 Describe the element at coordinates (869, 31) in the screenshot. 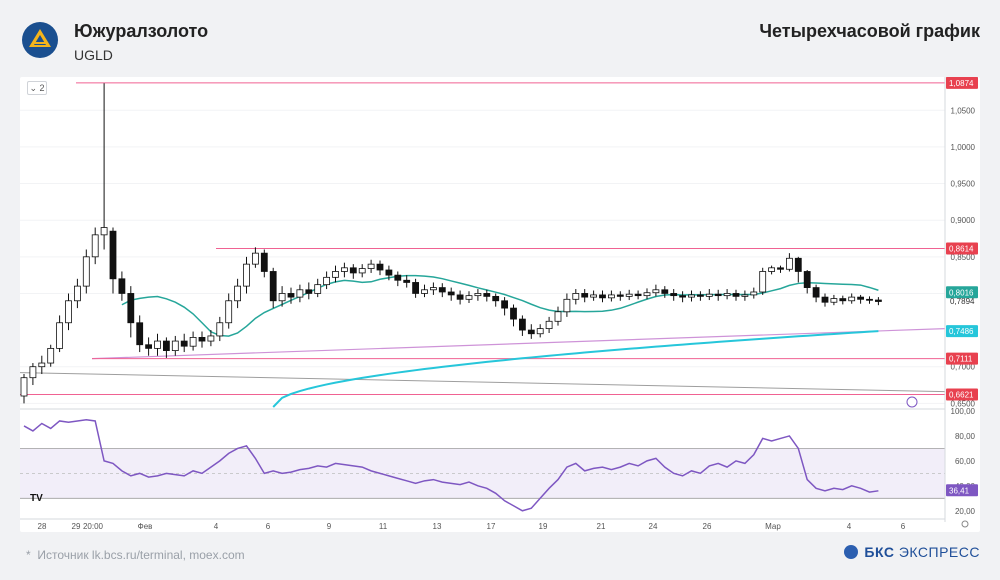

I see `timeframe-title: Четырехчасовой график` at that location.